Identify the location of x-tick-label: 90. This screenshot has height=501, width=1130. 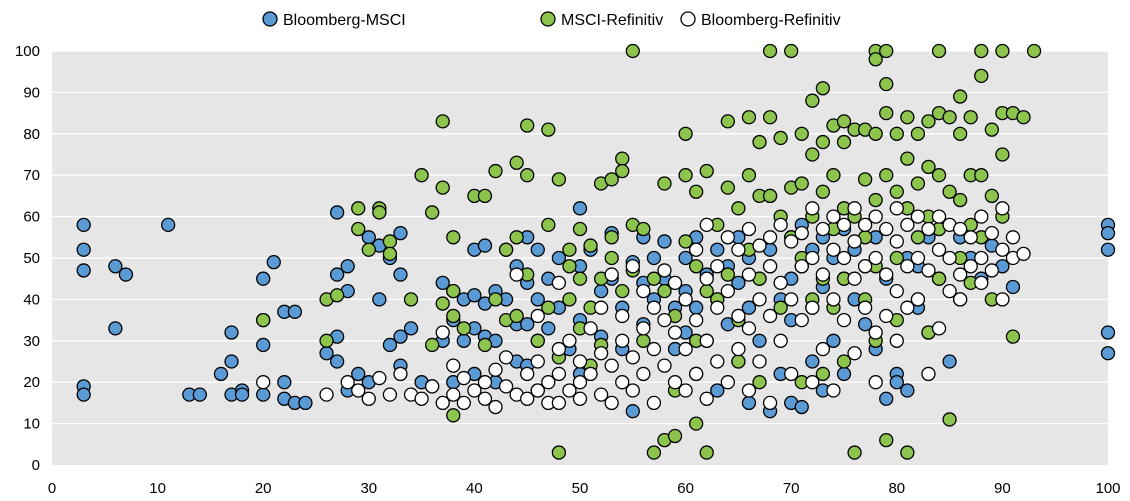
(1002, 488).